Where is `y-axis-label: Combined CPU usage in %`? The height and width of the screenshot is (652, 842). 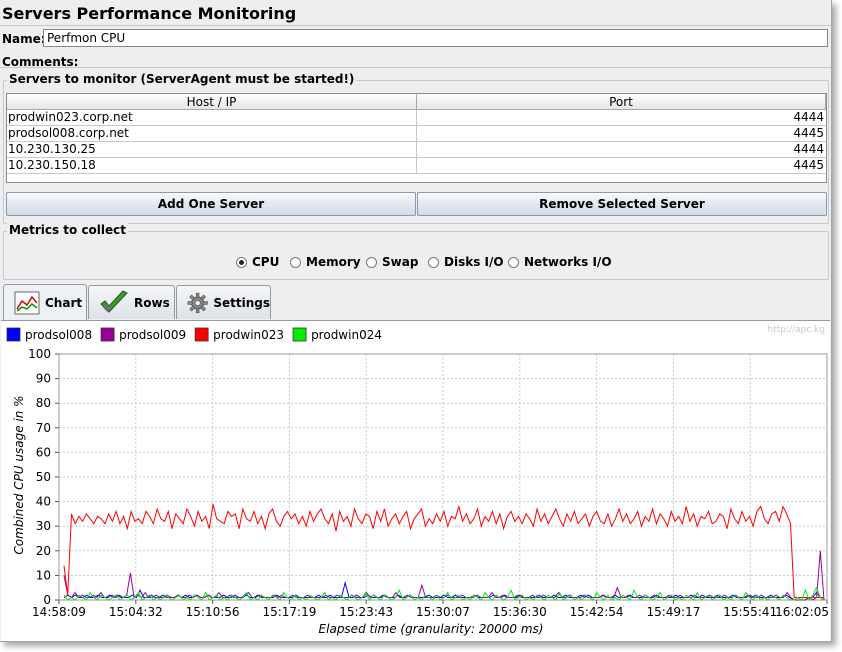
y-axis-label: Combined CPU usage in % is located at coordinates (19, 474).